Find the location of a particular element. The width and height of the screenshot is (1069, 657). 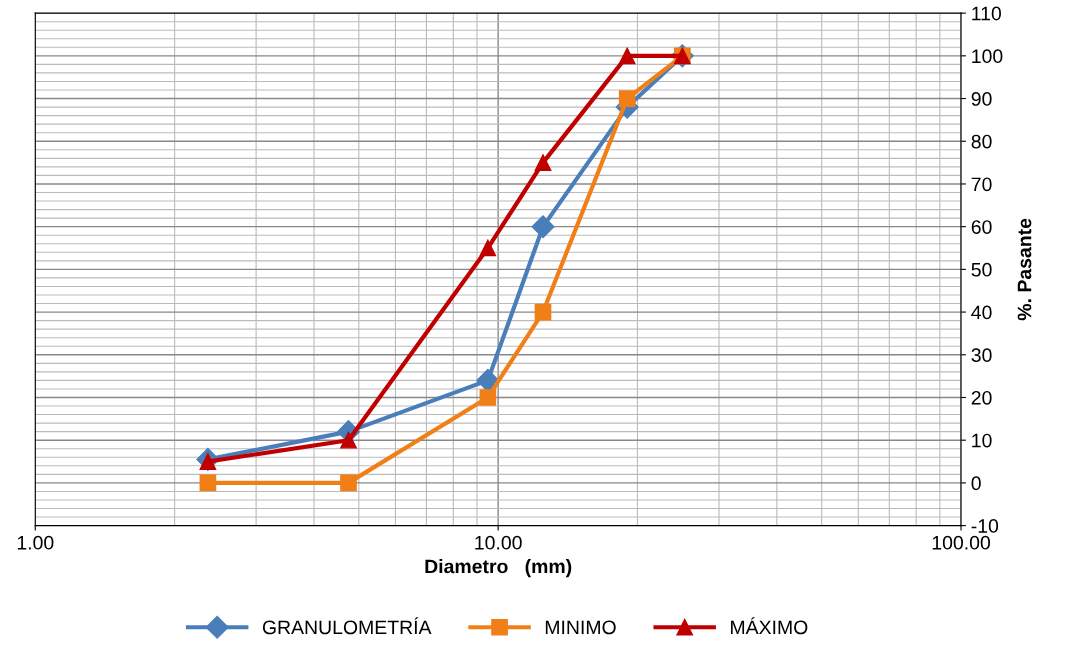

x-tick-label: 1.00 is located at coordinates (35, 542).